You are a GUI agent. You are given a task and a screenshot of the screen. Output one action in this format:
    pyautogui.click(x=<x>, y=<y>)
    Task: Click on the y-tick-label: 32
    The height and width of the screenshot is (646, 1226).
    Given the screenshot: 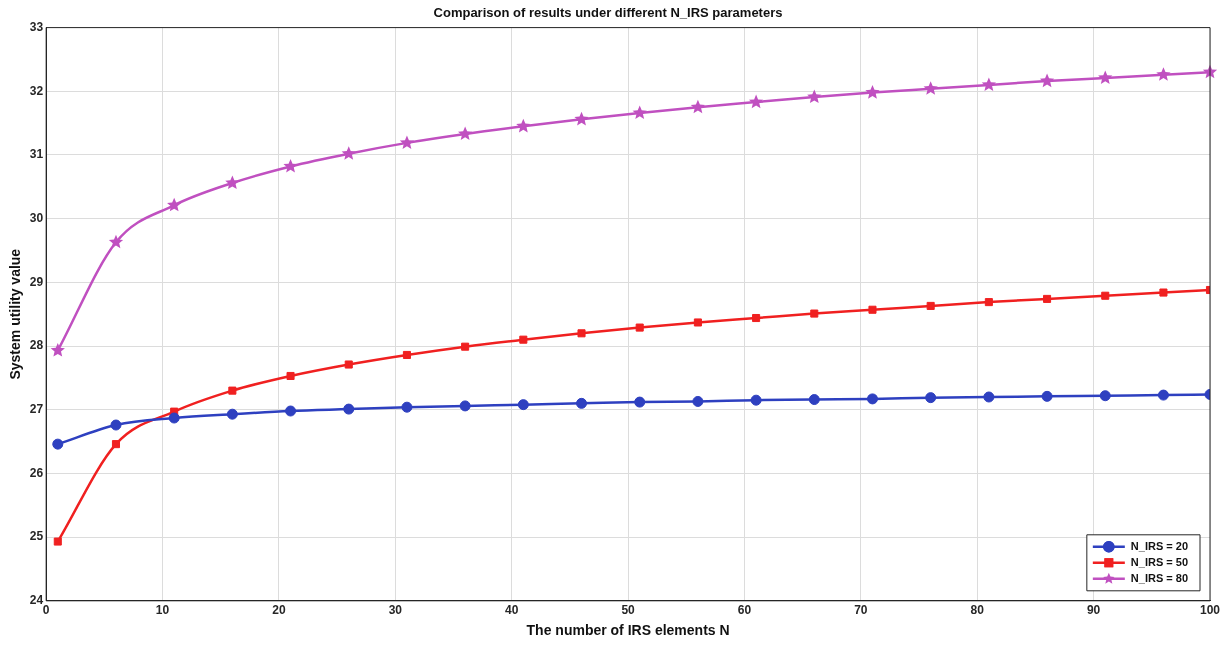 What is the action you would take?
    pyautogui.click(x=36, y=90)
    